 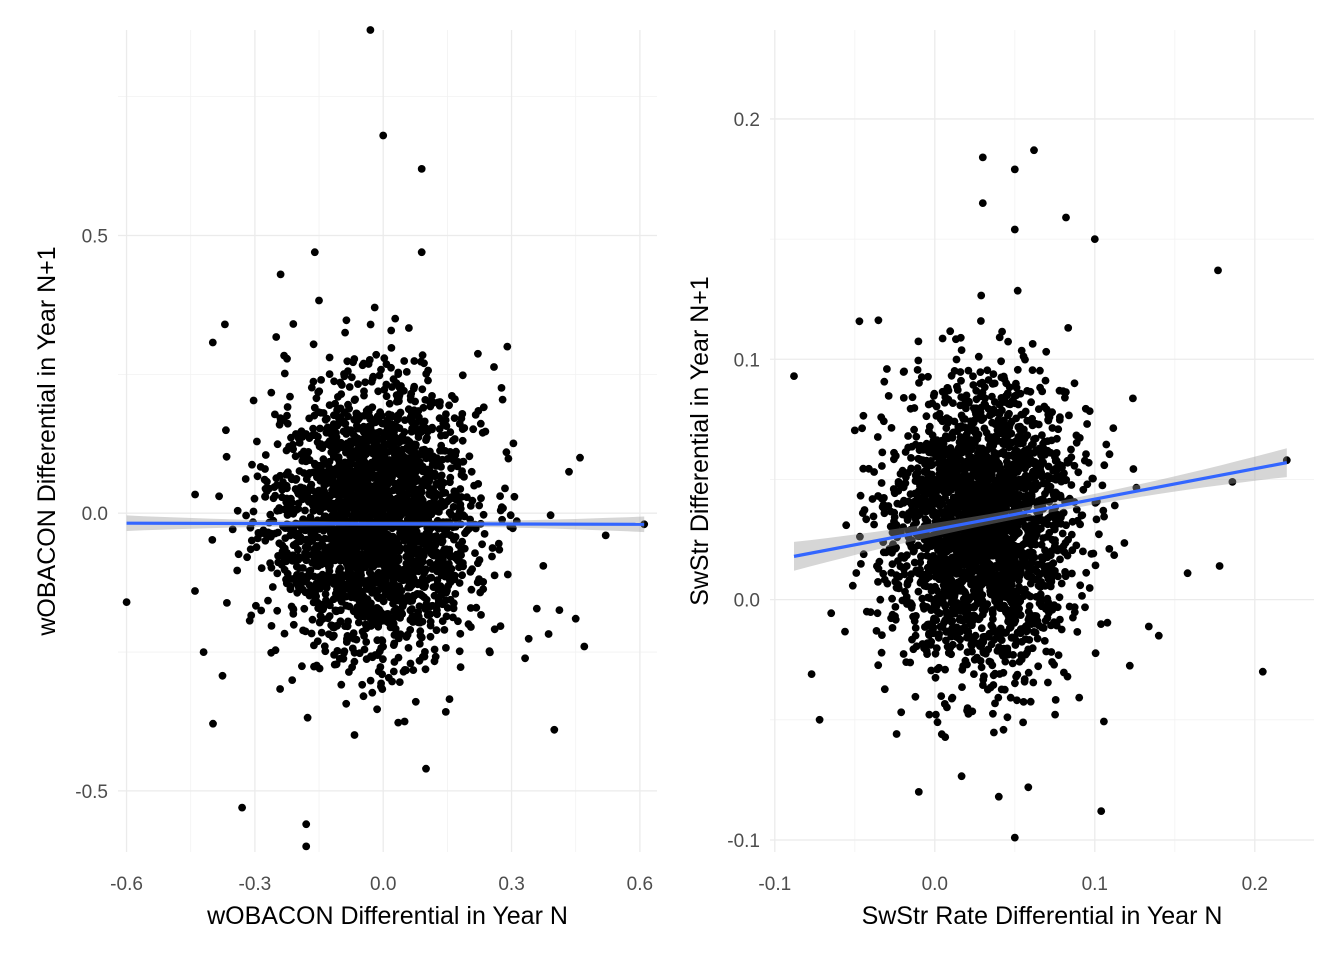 I want to click on left-x-tick-label: -0.6, so click(x=126, y=884).